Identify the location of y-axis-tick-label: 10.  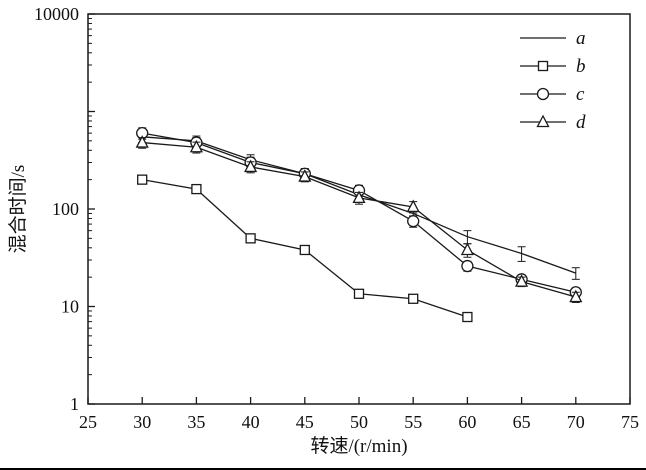
(70, 307).